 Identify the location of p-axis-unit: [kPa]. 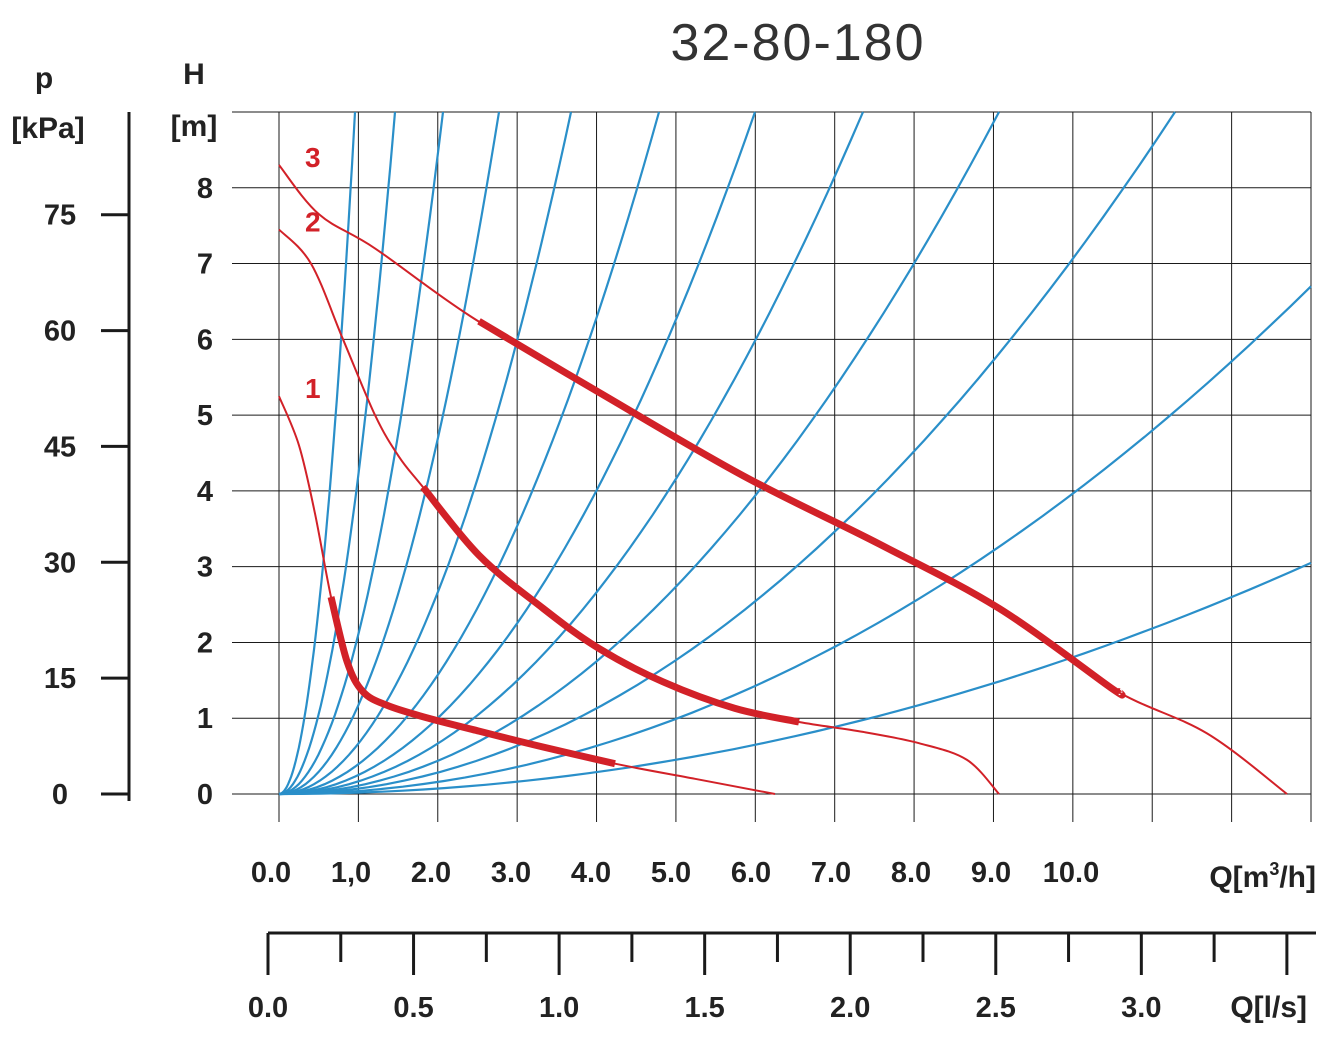
(47, 128).